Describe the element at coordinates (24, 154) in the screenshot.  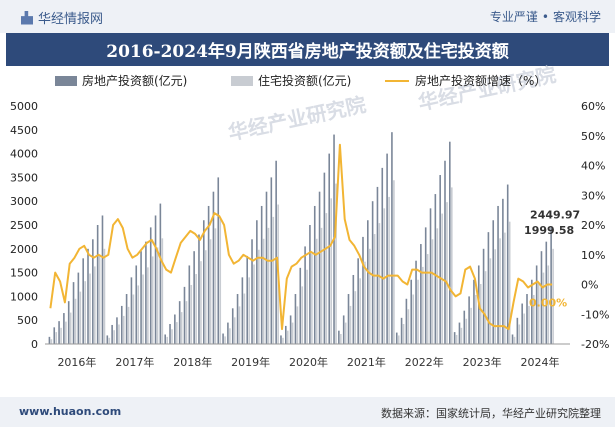
I see `y-left-tick-label: 4000` at that location.